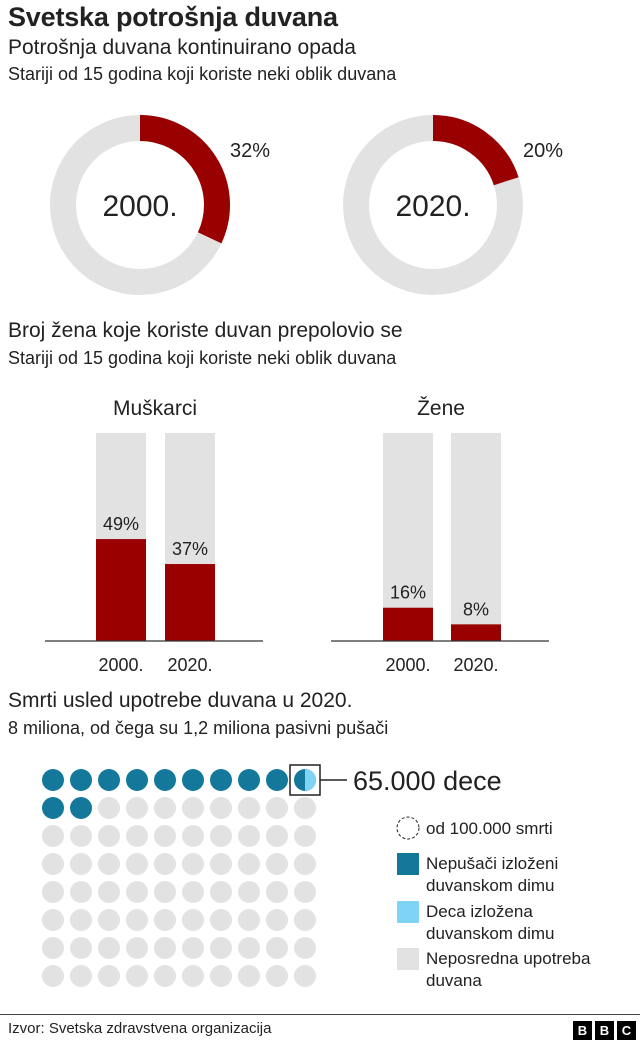  What do you see at coordinates (626, 1030) in the screenshot?
I see `bbc-logo-letter: C` at bounding box center [626, 1030].